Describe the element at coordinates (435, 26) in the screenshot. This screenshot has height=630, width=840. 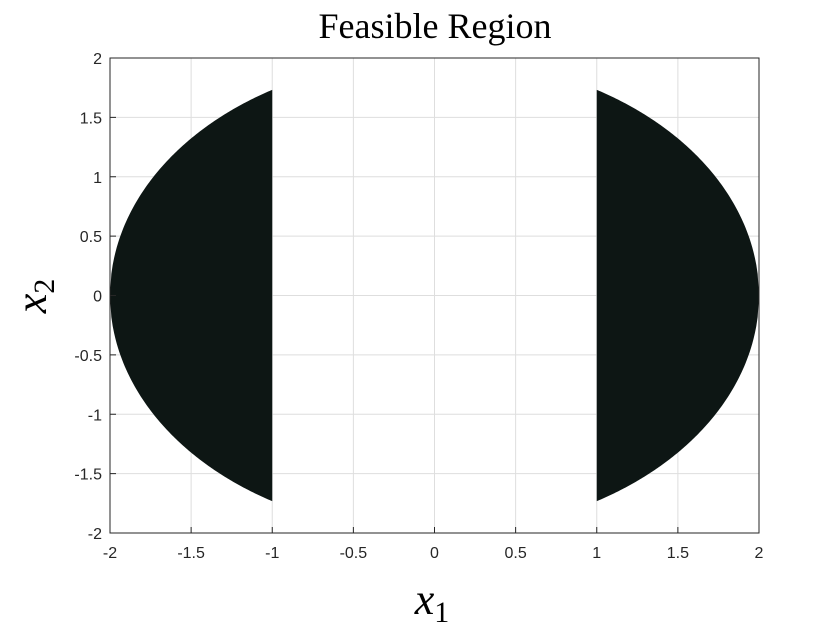
I see `chart-title: Feasible Region` at that location.